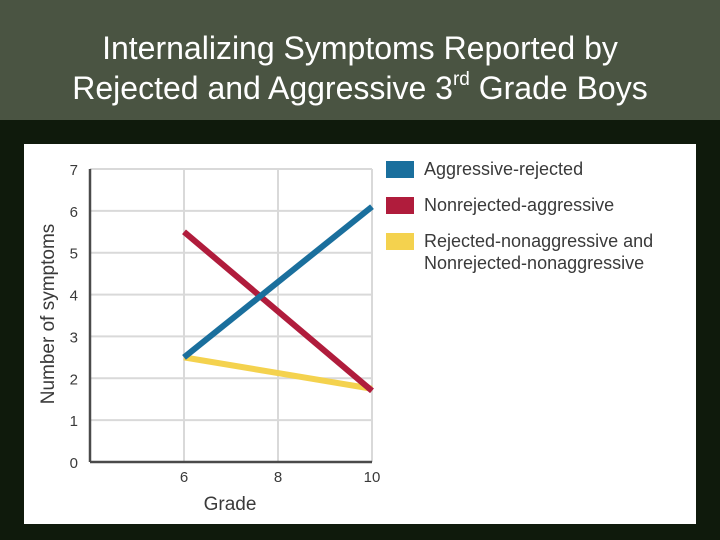  Describe the element at coordinates (74, 337) in the screenshot. I see `y-tick-label: 3` at that location.